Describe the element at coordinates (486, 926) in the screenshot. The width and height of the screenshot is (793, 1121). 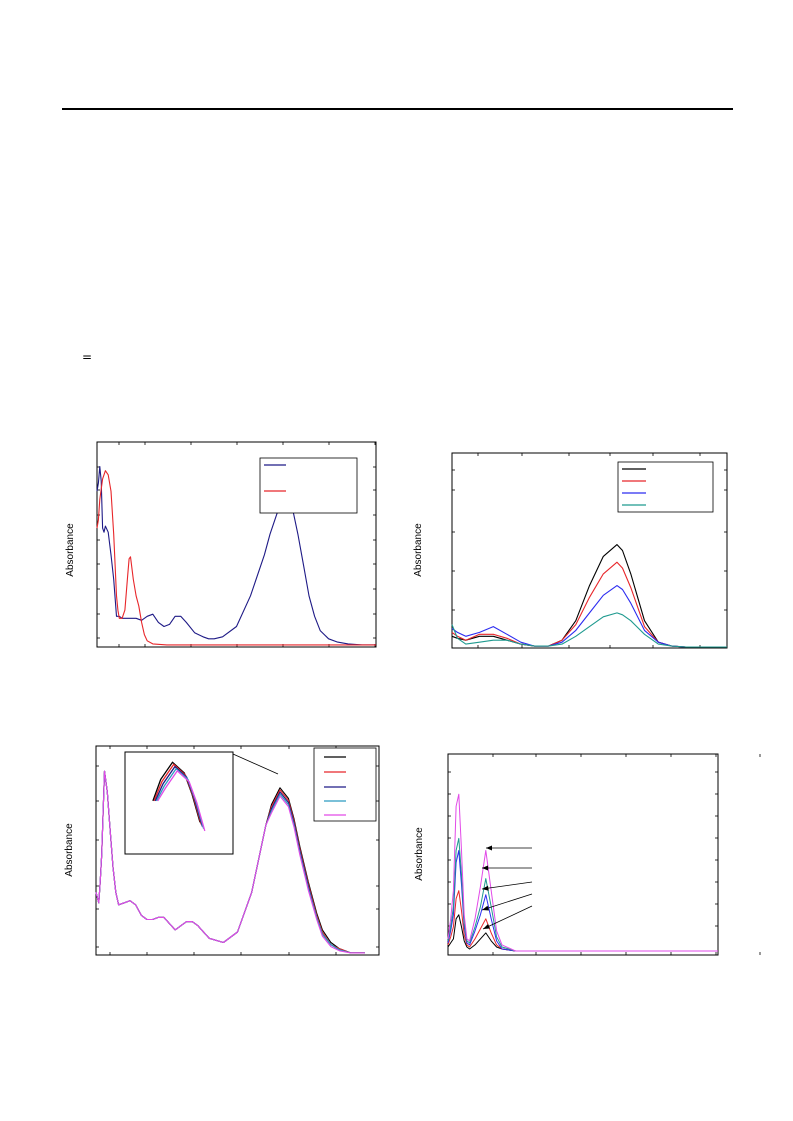
I see `arrow-5-head` at that location.